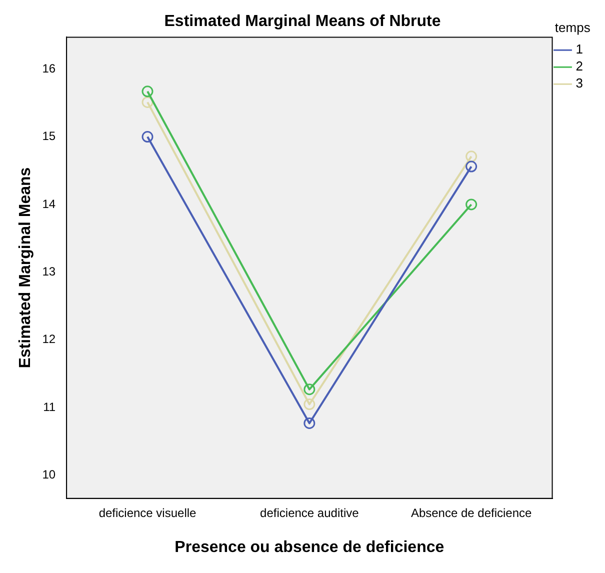  I want to click on x-tick-label: deficience visuelle, so click(147, 513).